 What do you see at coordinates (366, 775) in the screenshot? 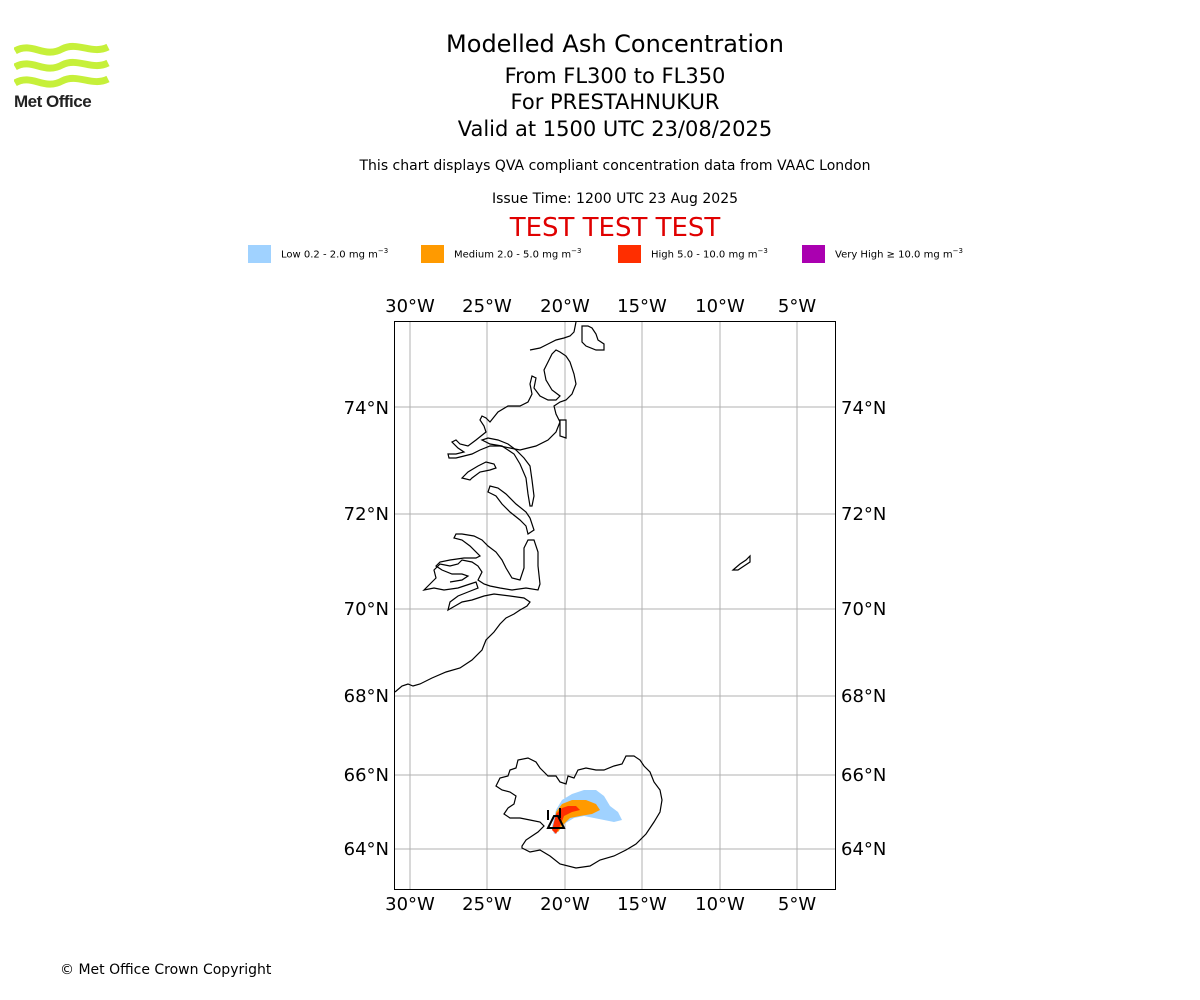
I see `lat-label-left-66n: 66°N` at bounding box center [366, 775].